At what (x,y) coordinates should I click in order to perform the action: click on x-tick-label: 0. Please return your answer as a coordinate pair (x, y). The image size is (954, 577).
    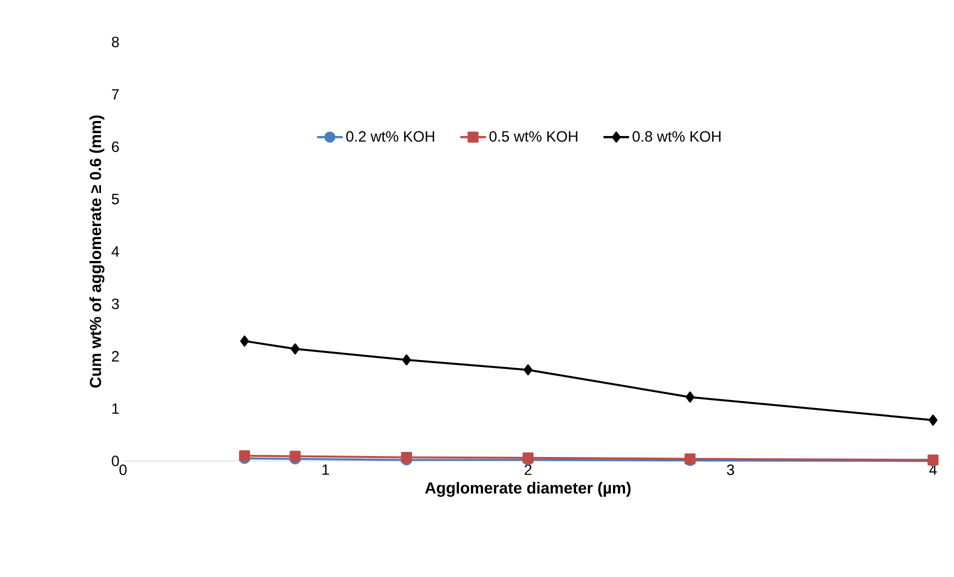
    Looking at the image, I should click on (123, 470).